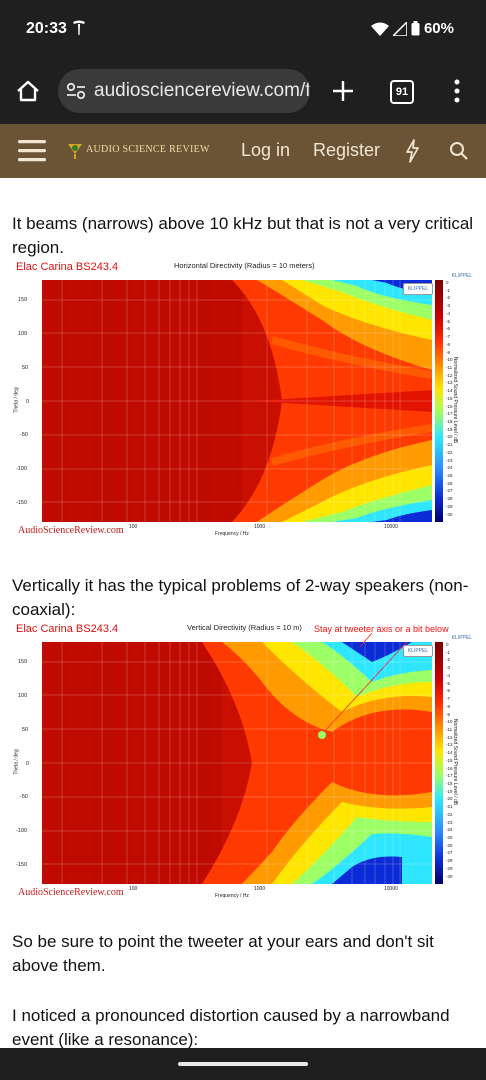 This screenshot has height=1080, width=486. Describe the element at coordinates (79, 27) in the screenshot. I see `tesla-app-icon` at that location.